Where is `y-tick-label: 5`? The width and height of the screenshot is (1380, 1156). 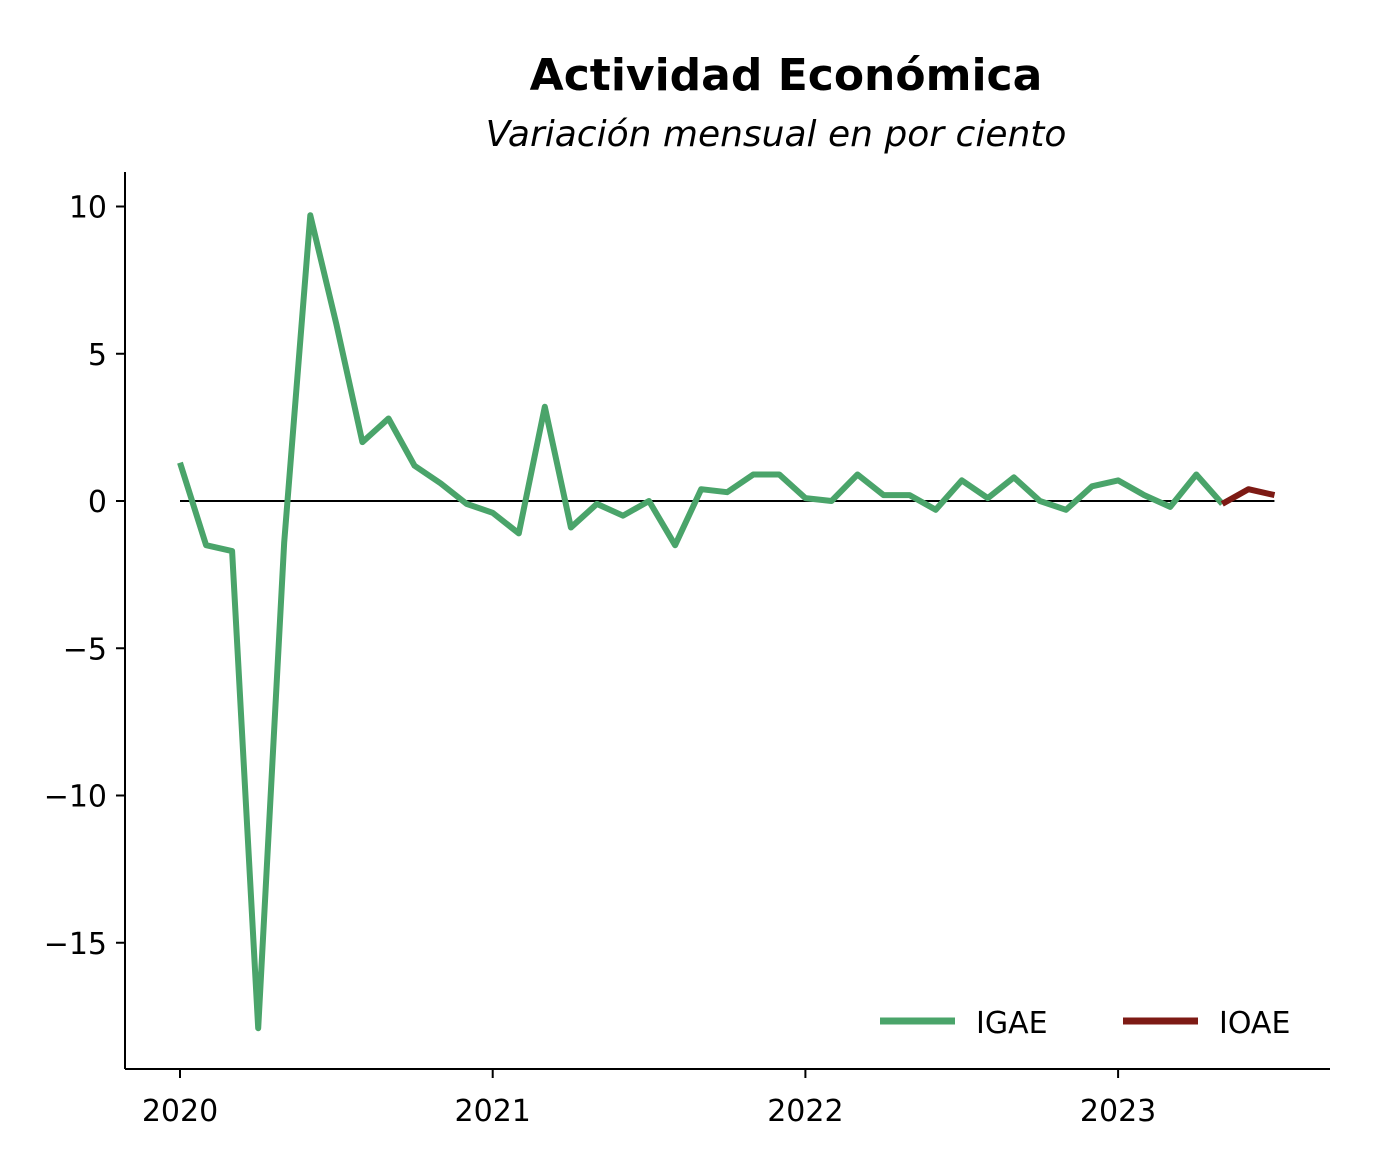 y-tick-label: 5 is located at coordinates (97, 355).